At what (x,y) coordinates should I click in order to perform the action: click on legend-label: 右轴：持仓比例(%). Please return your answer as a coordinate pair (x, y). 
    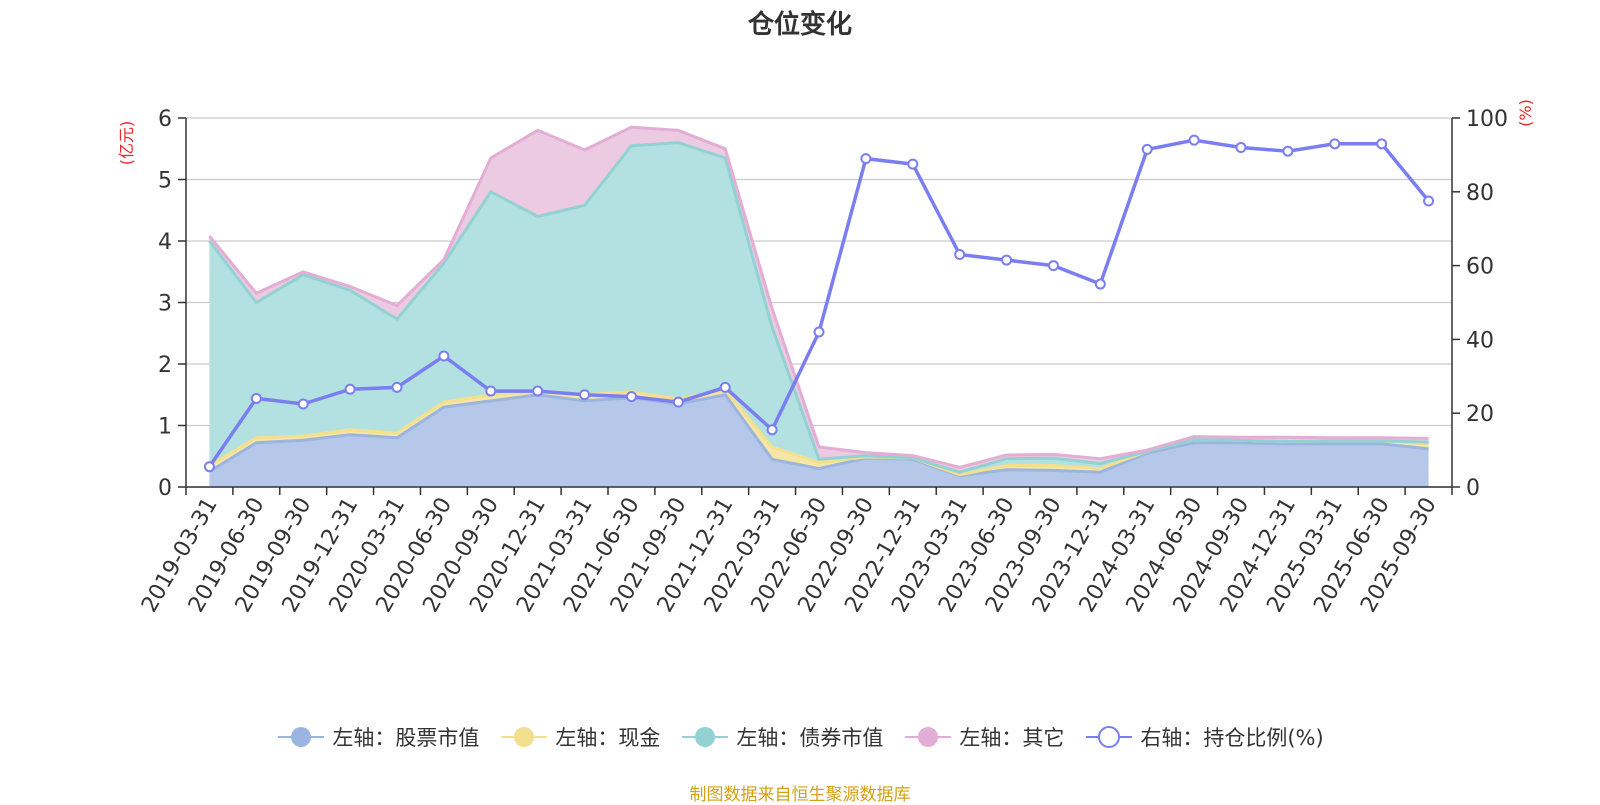
    Looking at the image, I should click on (1232, 738).